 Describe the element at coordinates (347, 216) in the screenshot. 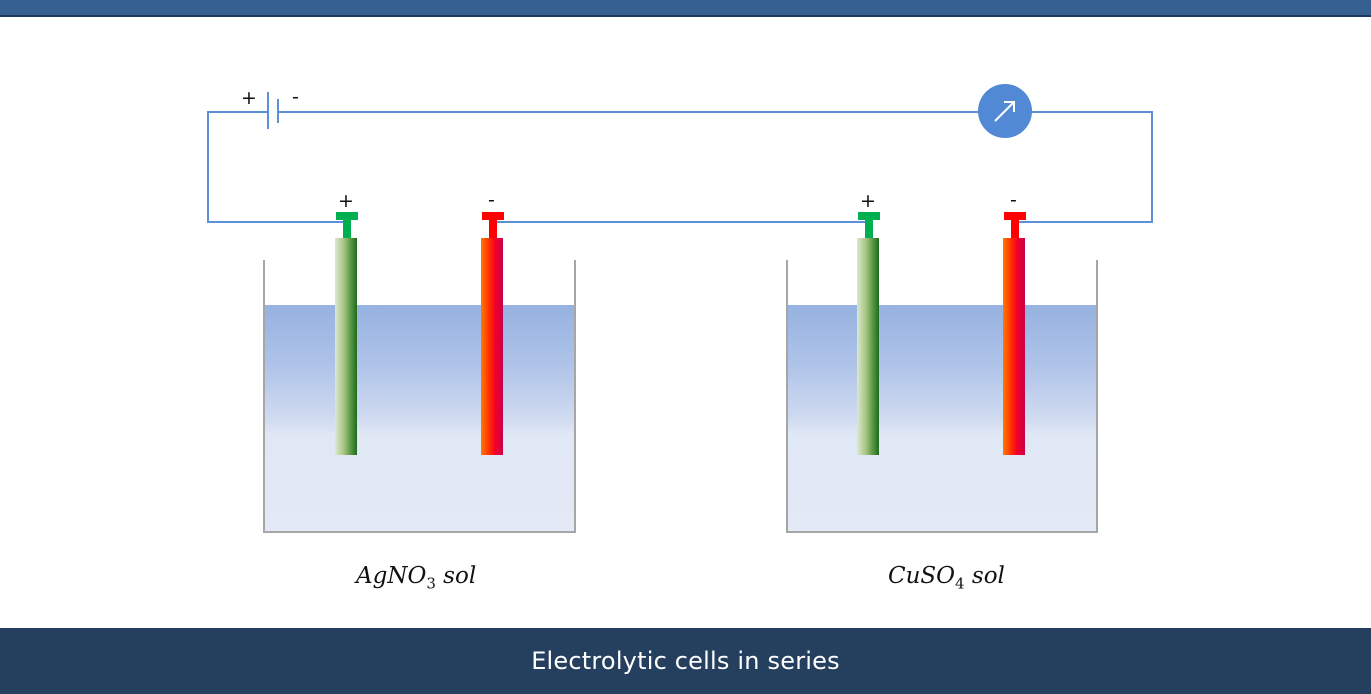

I see `anode-1-terminal` at that location.